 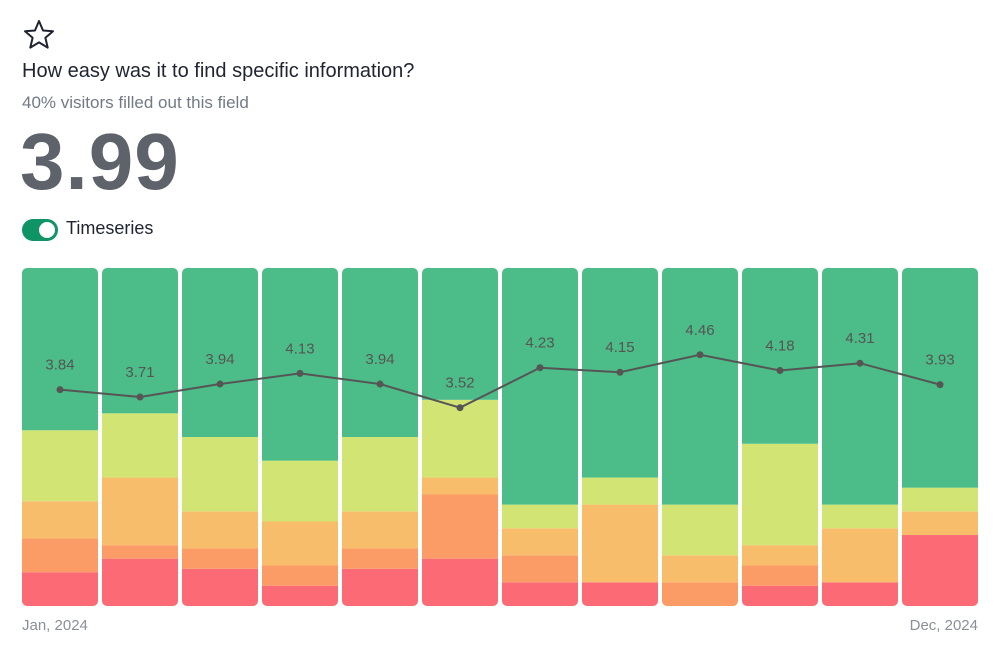 I want to click on value-label: 3.93, so click(x=939, y=360).